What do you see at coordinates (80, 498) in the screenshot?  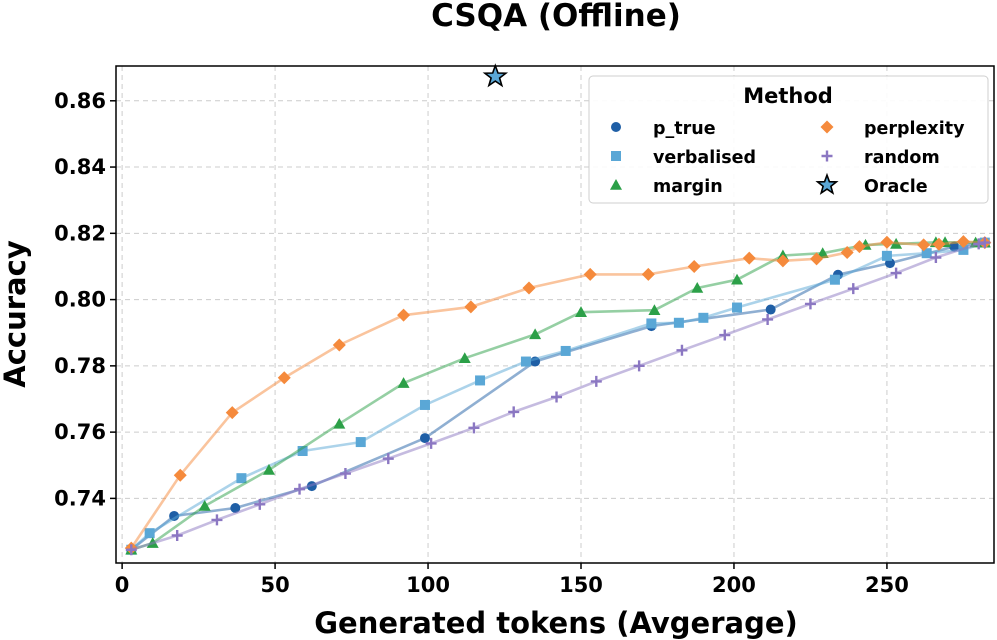 I see `y-tick-label: 0.74` at bounding box center [80, 498].